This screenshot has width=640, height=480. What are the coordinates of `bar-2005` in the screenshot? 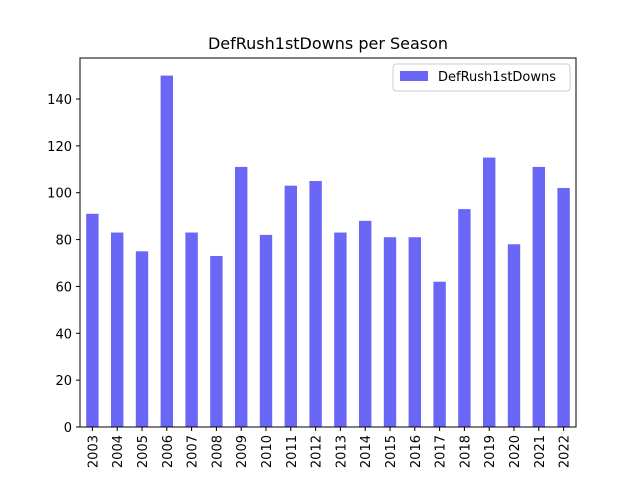 It's located at (142, 339).